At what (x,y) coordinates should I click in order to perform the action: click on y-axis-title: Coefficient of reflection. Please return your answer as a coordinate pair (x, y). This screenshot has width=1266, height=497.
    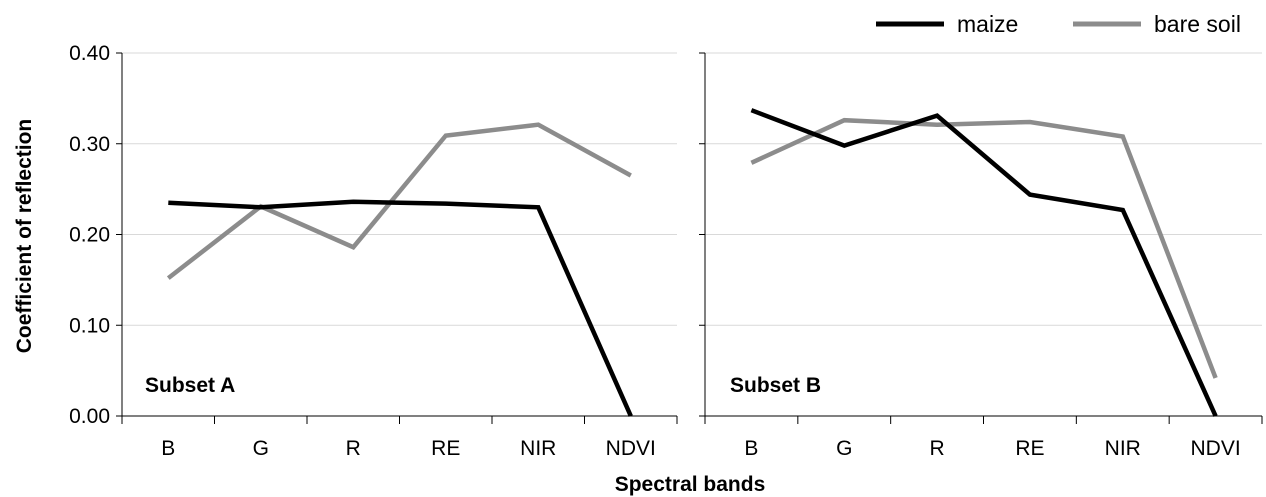
    Looking at the image, I should click on (24, 236).